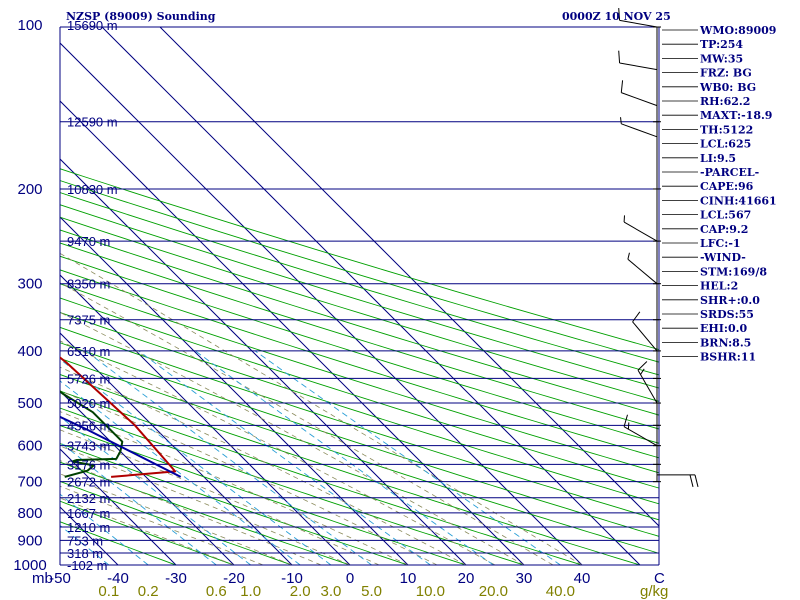 The width and height of the screenshot is (800, 600). I want to click on mixing-ratio-label: 10.0, so click(430, 591).